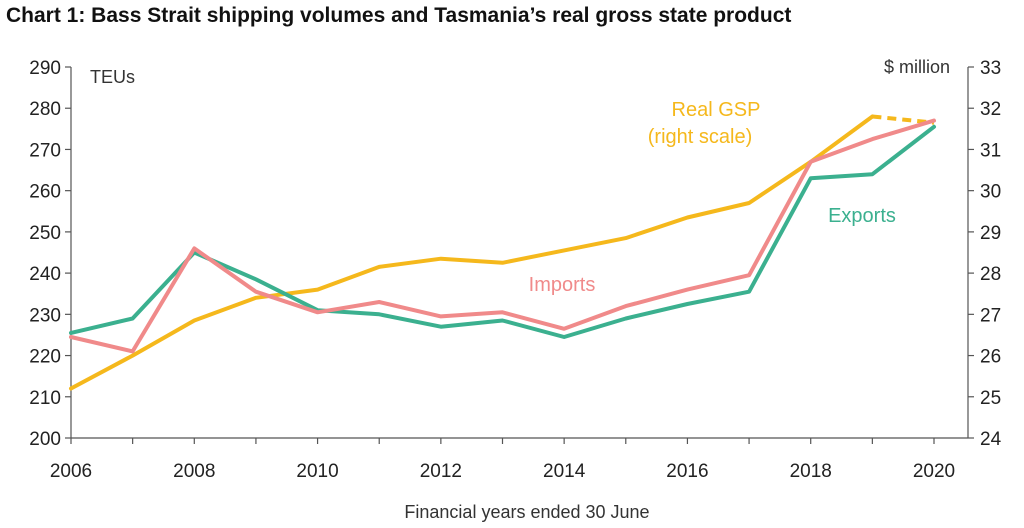 The image size is (1024, 528). What do you see at coordinates (990, 192) in the screenshot?
I see `right-tick-label: 30` at bounding box center [990, 192].